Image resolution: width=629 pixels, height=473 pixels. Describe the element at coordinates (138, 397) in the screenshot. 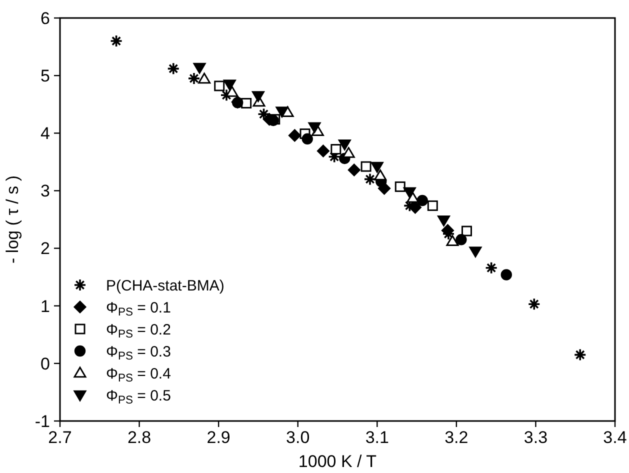

I see `legend-label: Φ$_{PS}$ = 0.5` at that location.